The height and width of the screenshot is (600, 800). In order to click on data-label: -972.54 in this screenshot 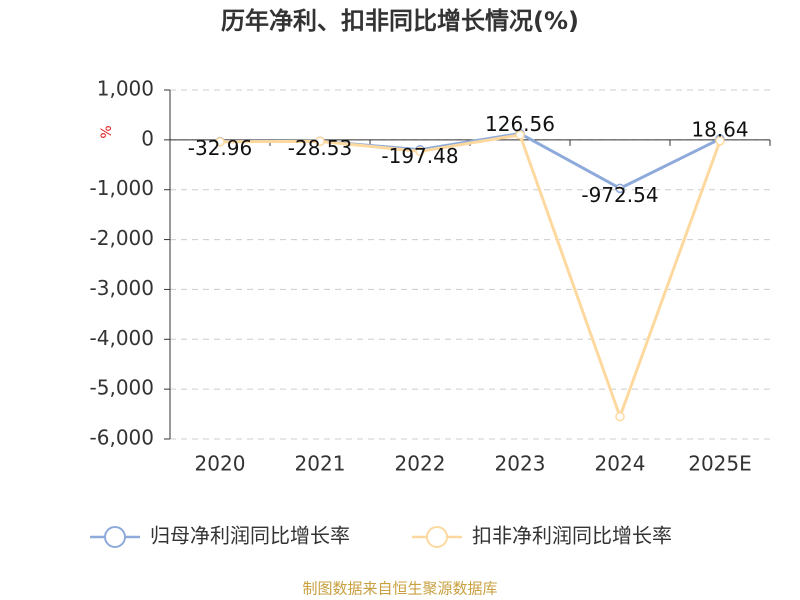, I will do `click(619, 195)`.